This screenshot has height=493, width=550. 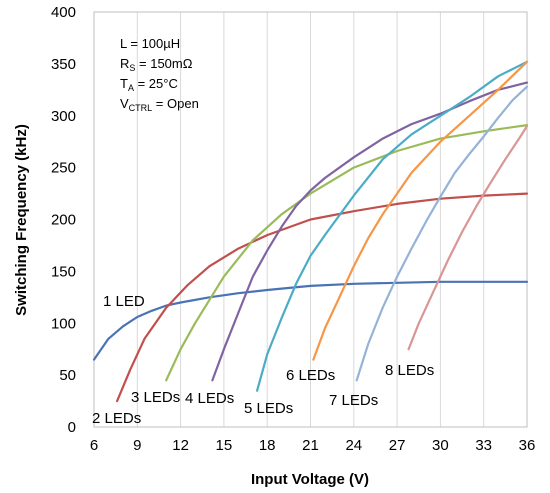 I want to click on y-tick-label: 250, so click(x=63, y=168).